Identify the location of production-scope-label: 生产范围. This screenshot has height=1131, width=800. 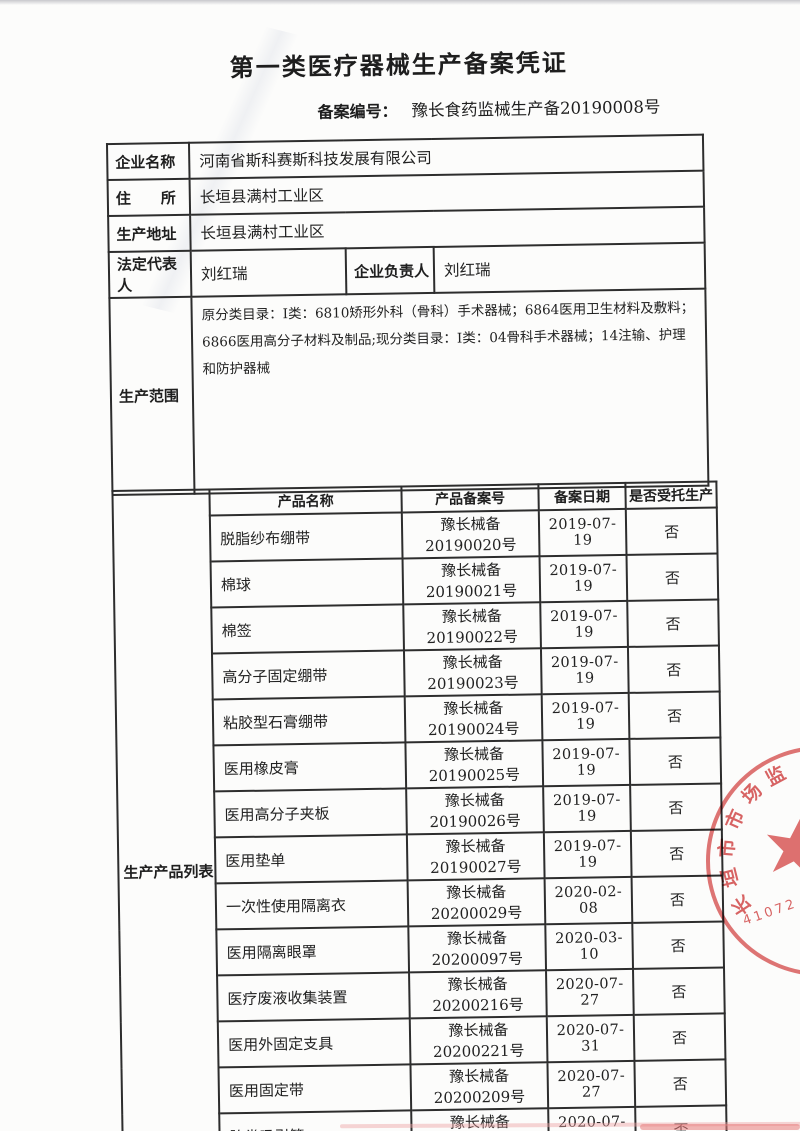
(152, 396).